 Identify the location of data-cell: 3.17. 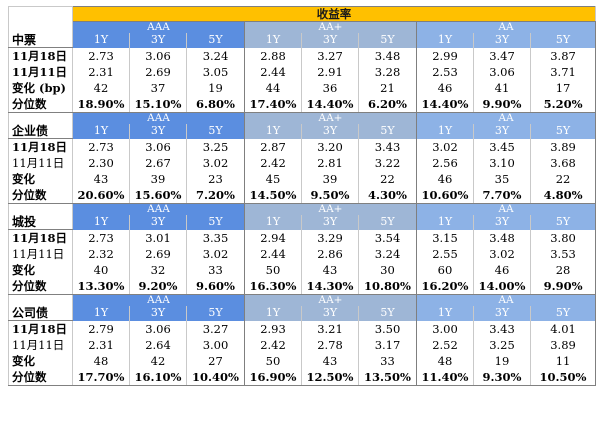
(387, 345).